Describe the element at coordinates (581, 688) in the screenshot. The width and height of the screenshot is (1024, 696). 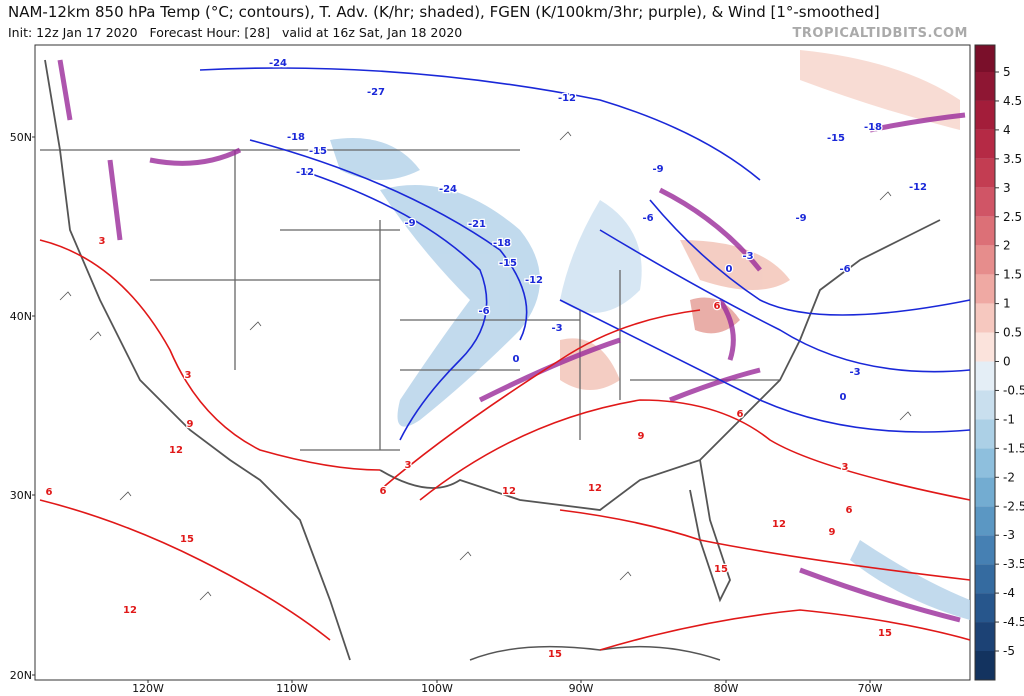
I see `lon-label: 90W` at that location.